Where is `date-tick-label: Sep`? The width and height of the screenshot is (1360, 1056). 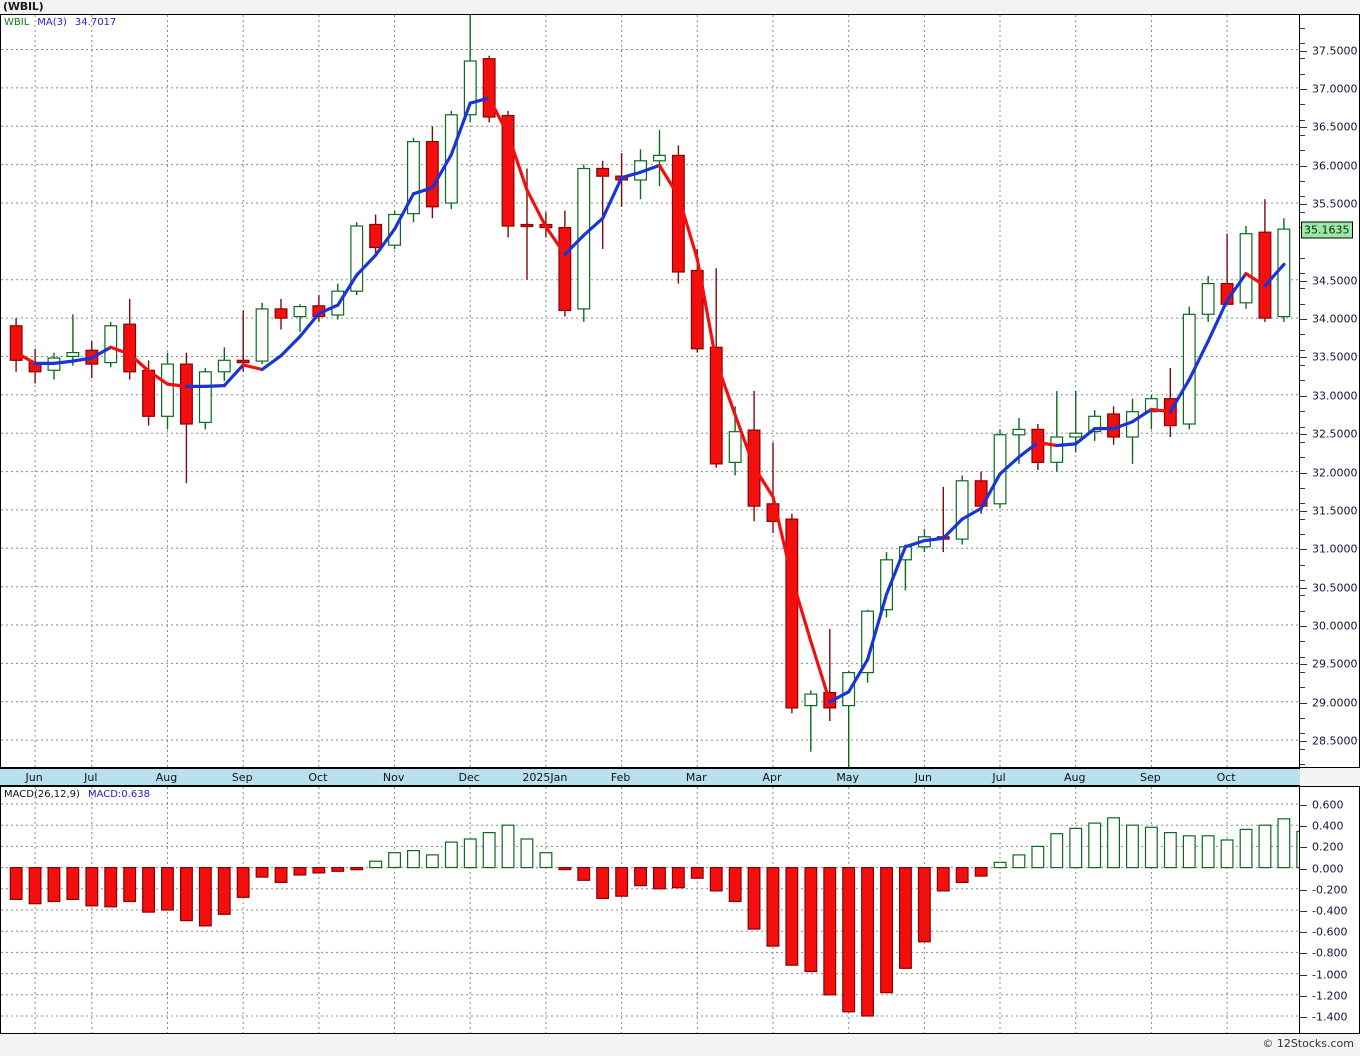
date-tick-label: Sep is located at coordinates (1150, 777).